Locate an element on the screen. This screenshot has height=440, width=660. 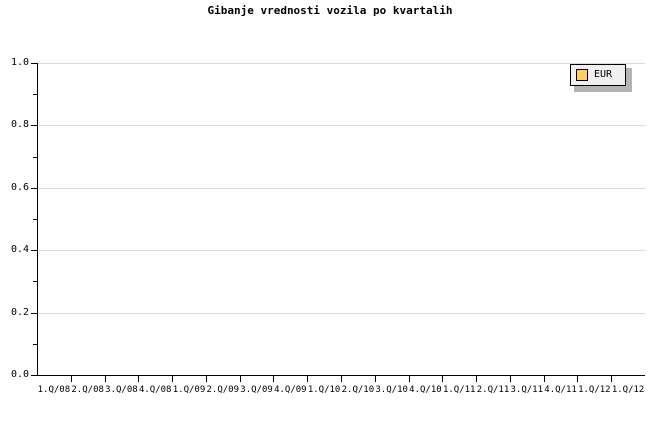
y-axis-line is located at coordinates (37, 219).